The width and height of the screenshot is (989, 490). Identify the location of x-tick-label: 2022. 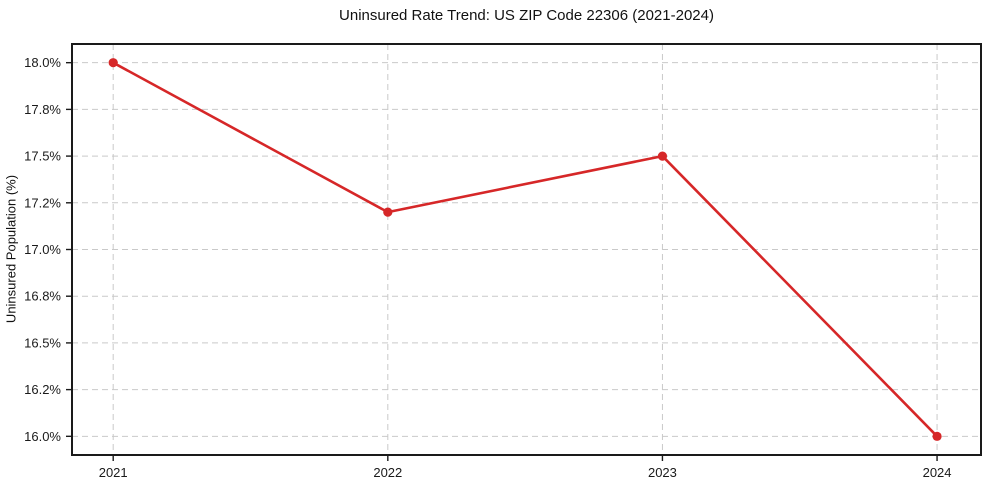
(387, 472).